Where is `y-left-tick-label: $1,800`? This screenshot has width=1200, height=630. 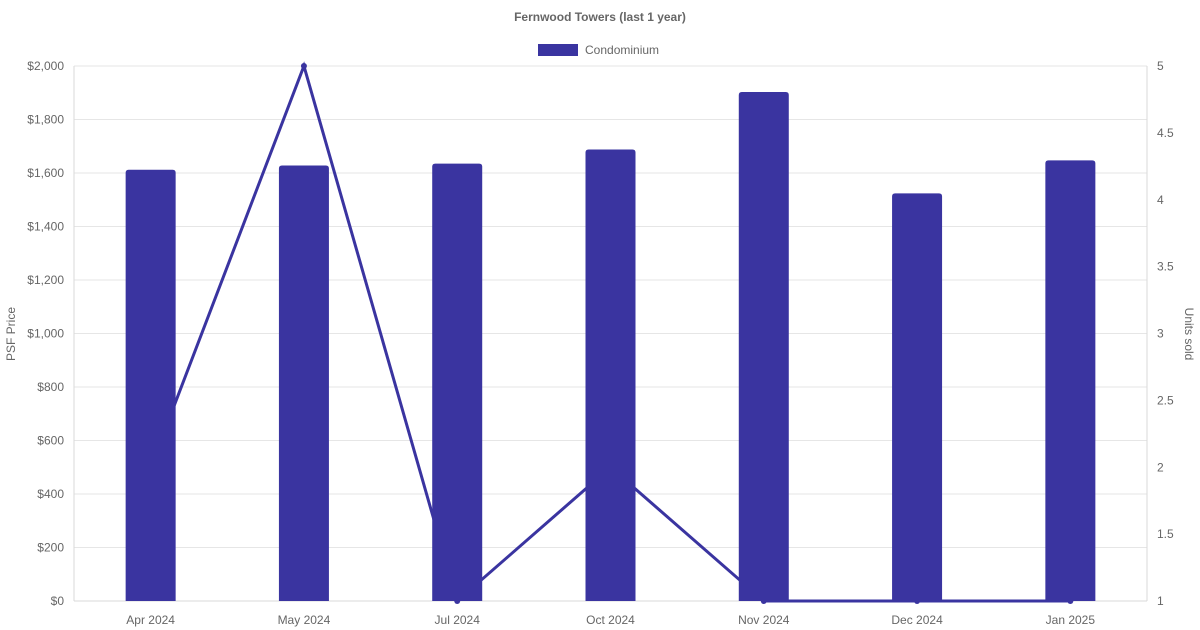 y-left-tick-label: $1,800 is located at coordinates (45, 120).